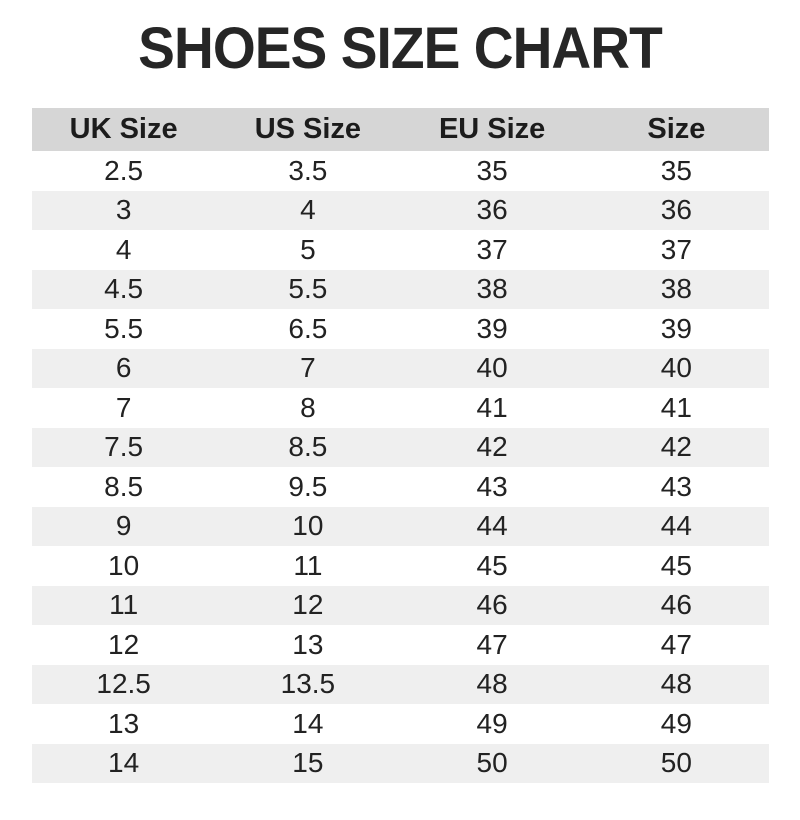 The width and height of the screenshot is (800, 820). What do you see at coordinates (400, 408) in the screenshot?
I see `table-row: 7 8 41 41` at bounding box center [400, 408].